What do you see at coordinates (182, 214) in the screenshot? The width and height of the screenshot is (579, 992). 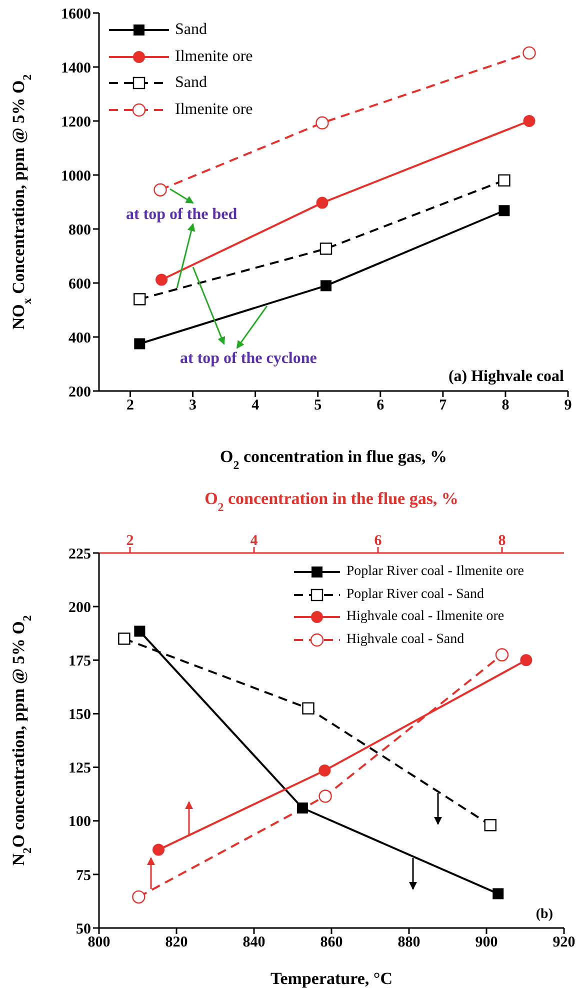 I see `annotation: at top of the bed` at bounding box center [182, 214].